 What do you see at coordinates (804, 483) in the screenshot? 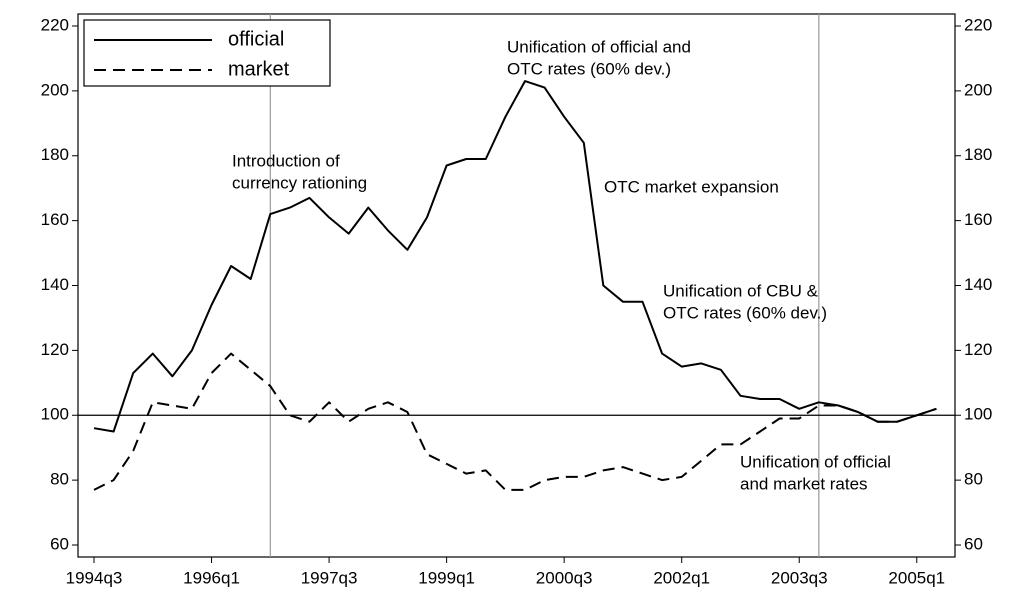
I see `annotation: and market rates` at bounding box center [804, 483].